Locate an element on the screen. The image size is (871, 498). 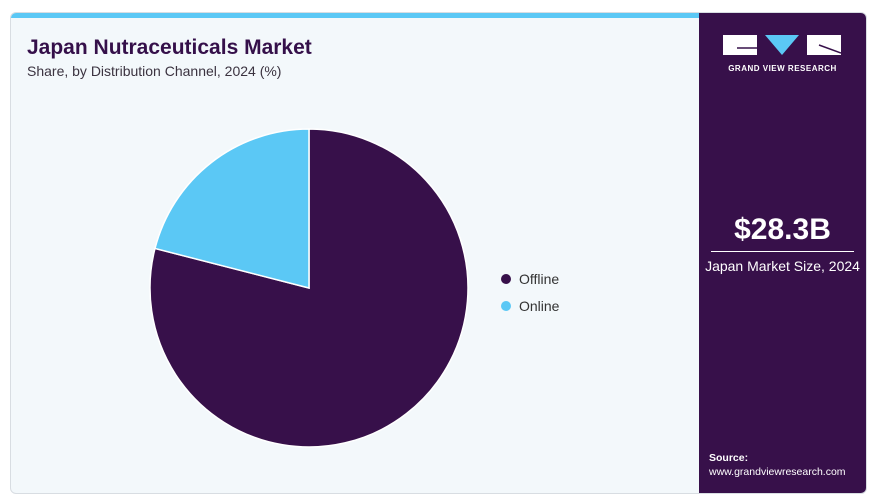
market-size-value: $28.3B is located at coordinates (782, 229).